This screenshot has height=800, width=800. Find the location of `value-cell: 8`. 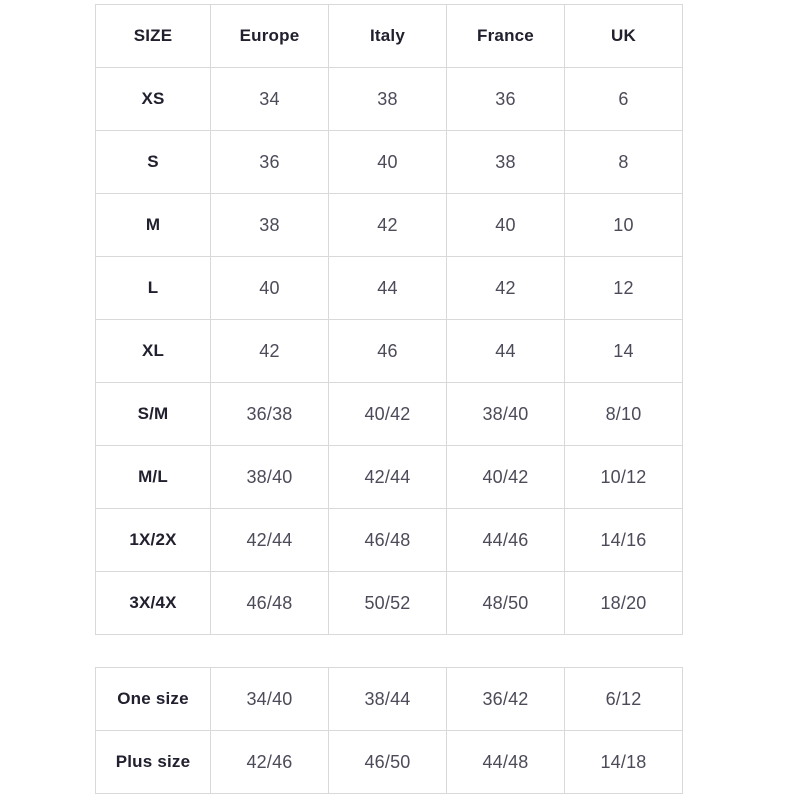

value-cell: 8 is located at coordinates (623, 162).